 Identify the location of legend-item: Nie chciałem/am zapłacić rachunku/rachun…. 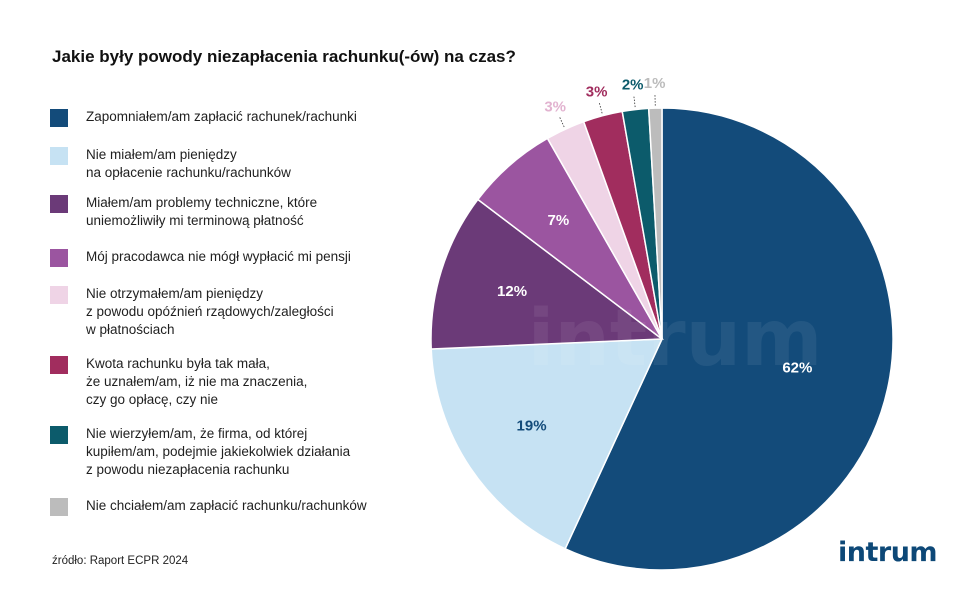
(208, 506).